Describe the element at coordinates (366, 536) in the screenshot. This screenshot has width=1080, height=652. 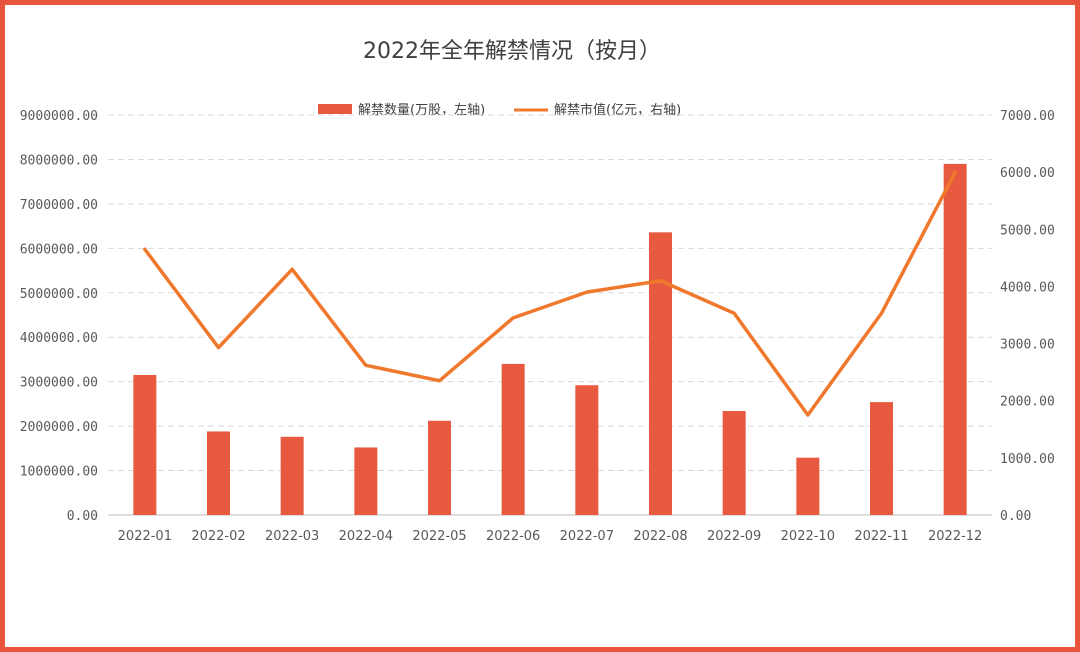
I see `x-tick-label: 2022-04` at that location.